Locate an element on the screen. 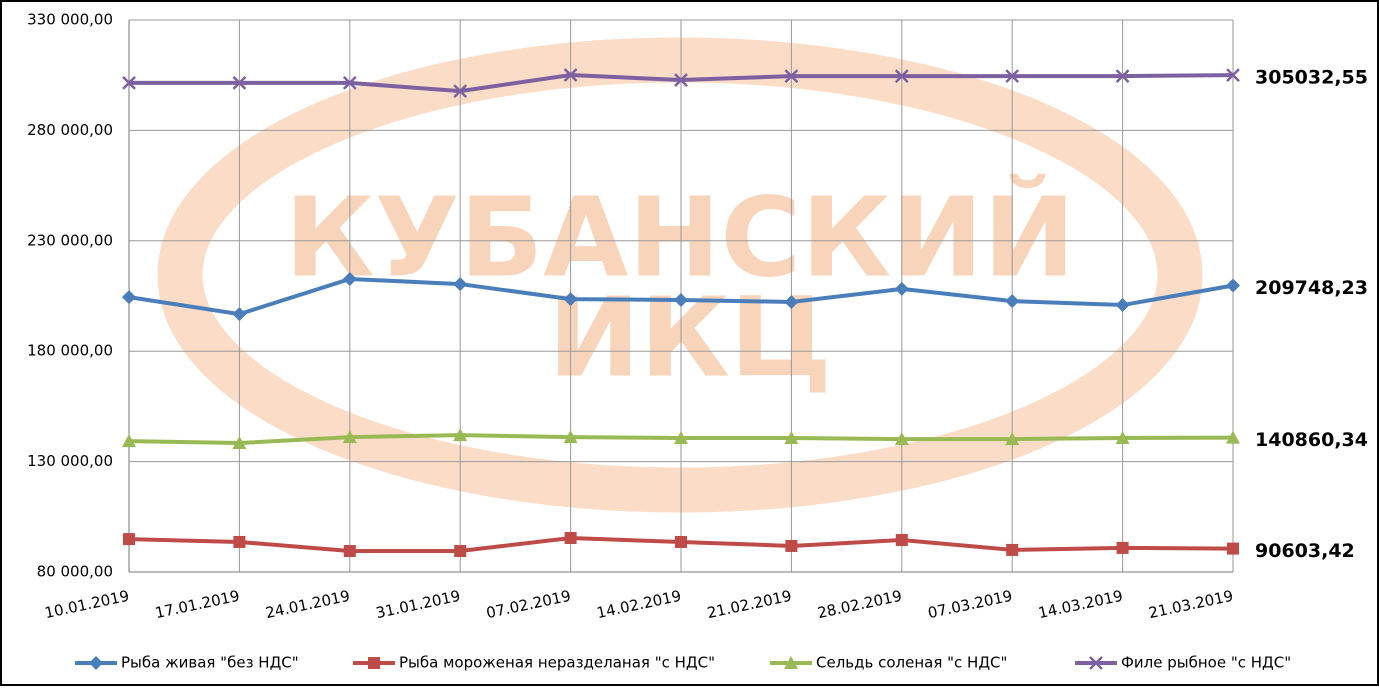  legend-label: Сельдь соленая "с НДС" is located at coordinates (911, 663).